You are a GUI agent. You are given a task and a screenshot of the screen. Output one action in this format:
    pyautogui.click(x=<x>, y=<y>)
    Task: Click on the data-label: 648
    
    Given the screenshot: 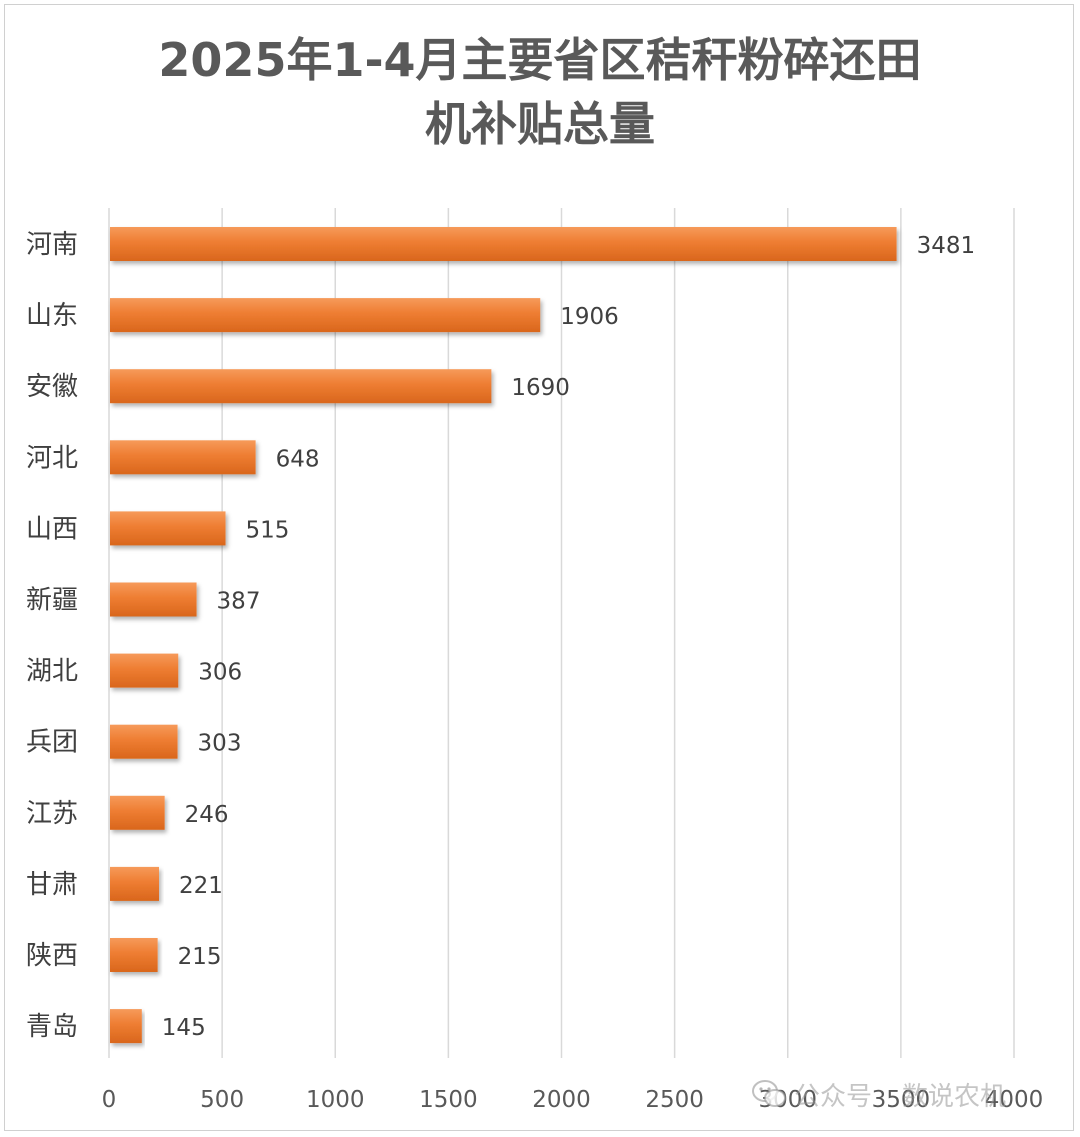 What is the action you would take?
    pyautogui.click(x=298, y=459)
    